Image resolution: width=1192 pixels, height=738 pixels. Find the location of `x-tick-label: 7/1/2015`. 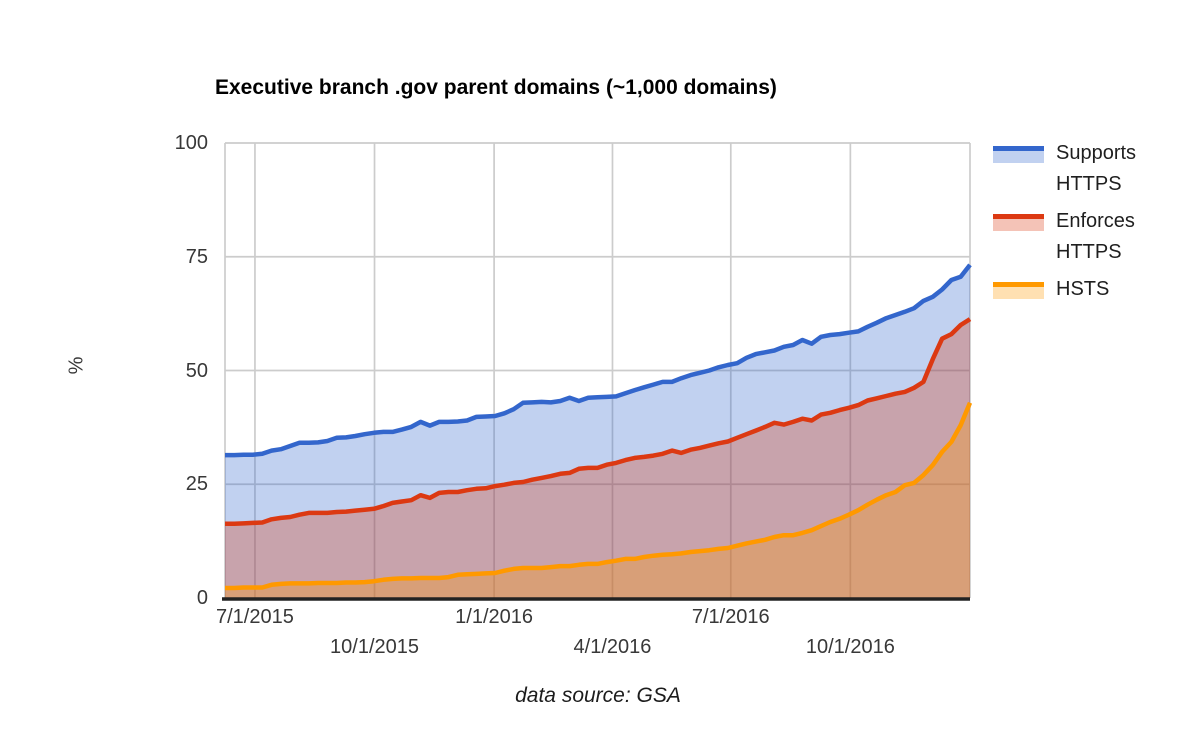

x-tick-label: 7/1/2015 is located at coordinates (255, 617).